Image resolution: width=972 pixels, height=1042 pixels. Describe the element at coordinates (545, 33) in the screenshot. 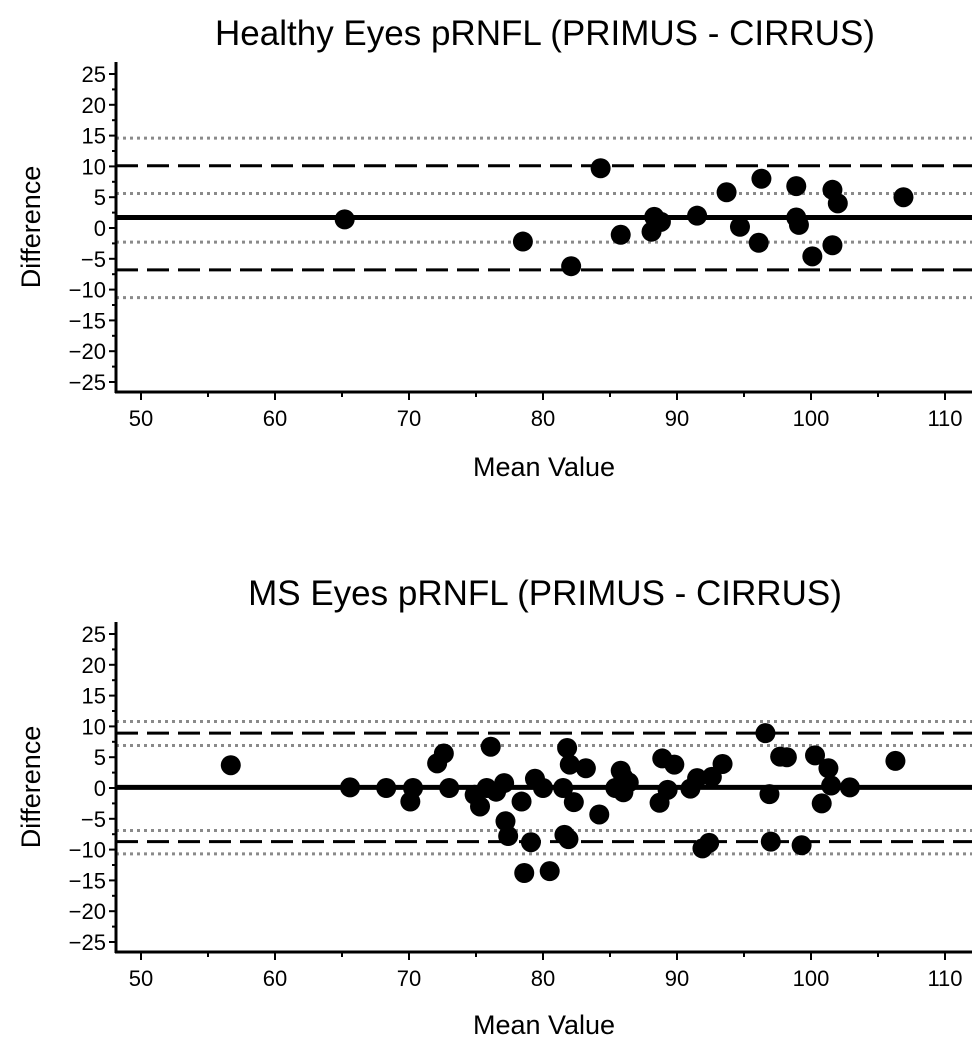

I see `chart-title: Healthy Eyes pRNFL (PRIMUS - CIRRUS)` at that location.